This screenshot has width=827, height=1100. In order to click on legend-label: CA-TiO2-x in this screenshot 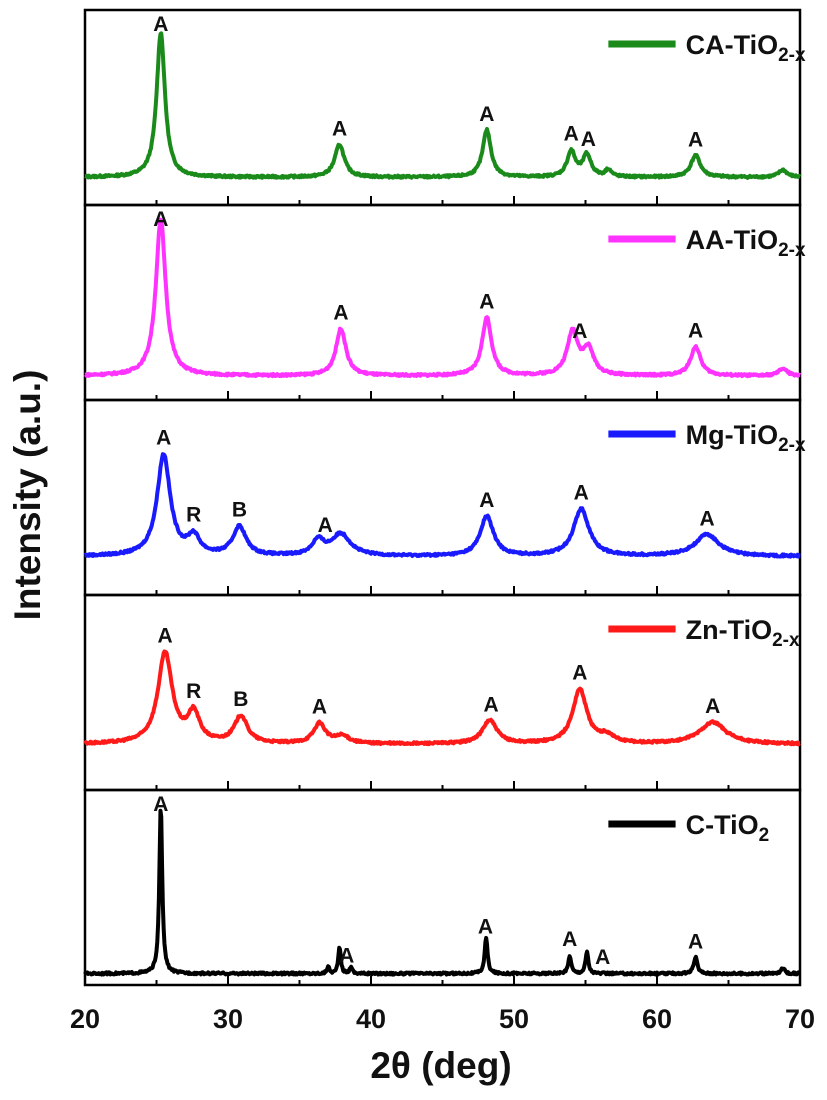, I will do `click(746, 48)`.